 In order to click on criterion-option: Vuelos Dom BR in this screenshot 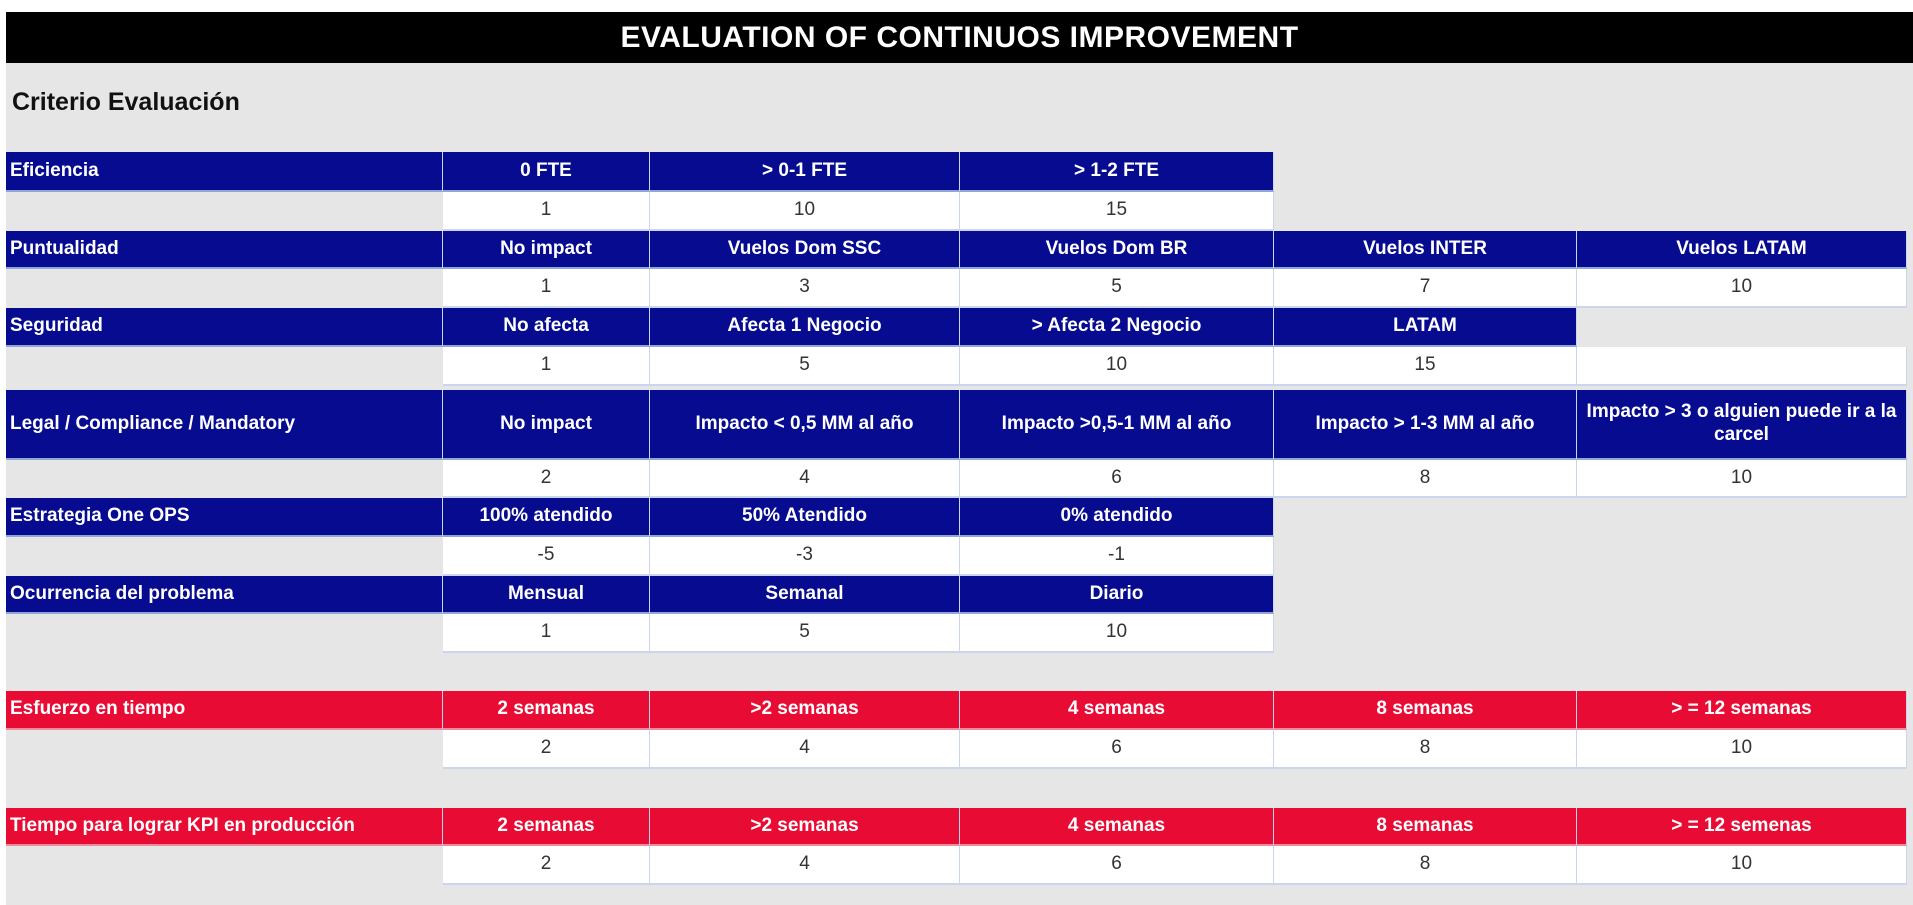, I will do `click(1117, 250)`.